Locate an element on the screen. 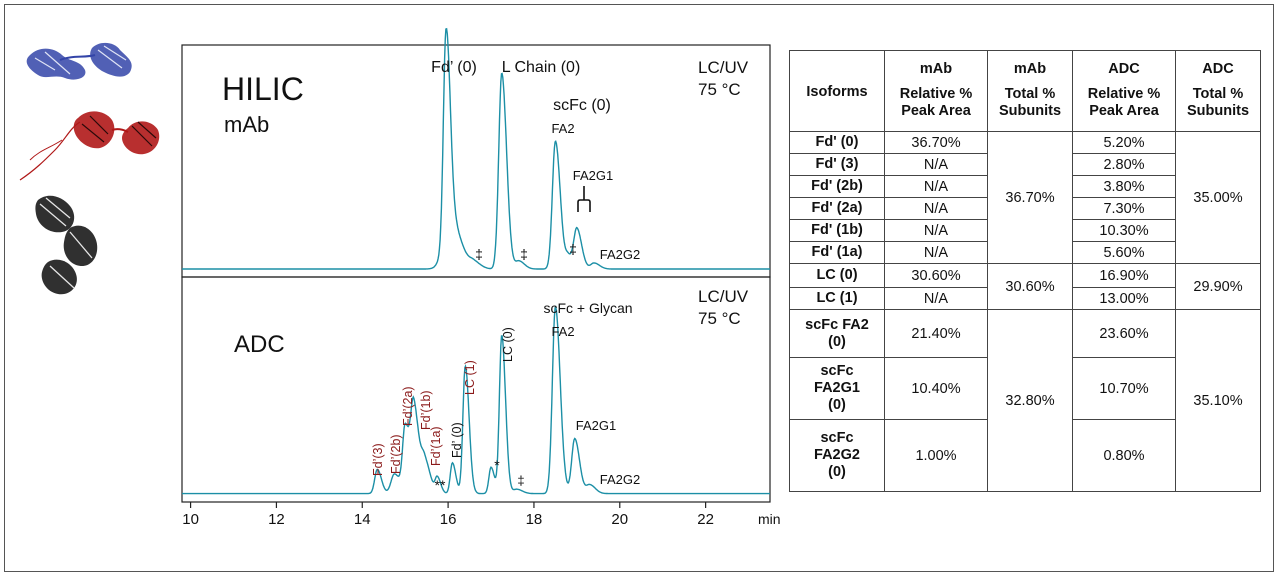  asterisk-mark-single: * is located at coordinates (497, 465).